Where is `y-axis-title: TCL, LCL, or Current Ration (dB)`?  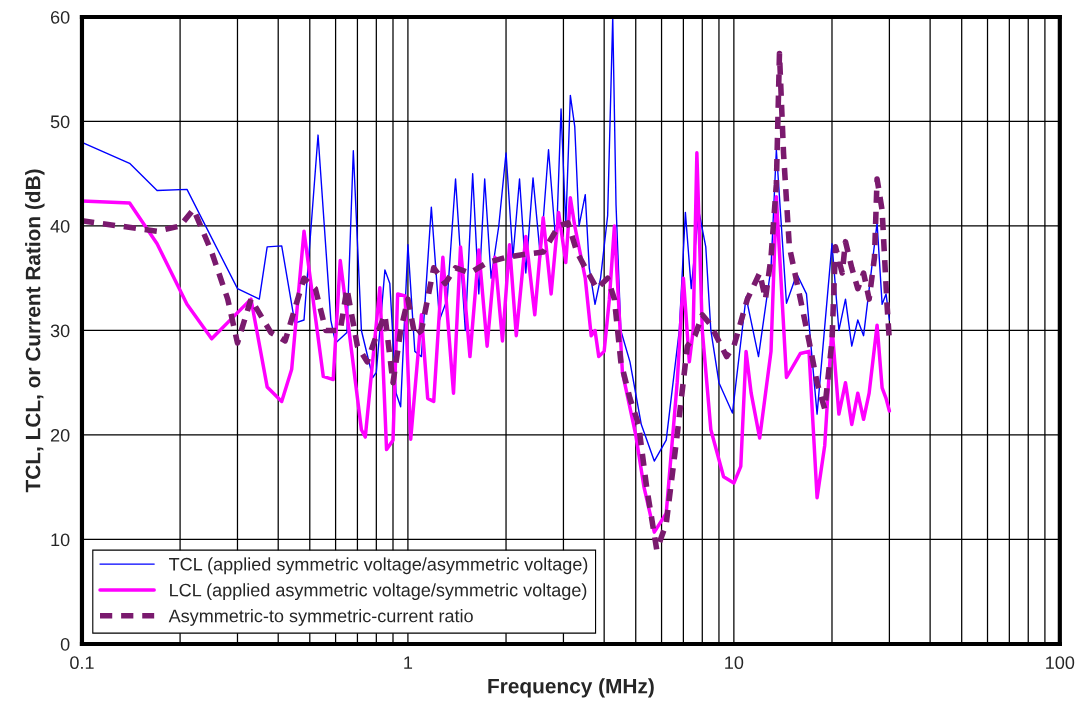
y-axis-title: TCL, LCL, or Current Ration (dB) is located at coordinates (35, 331).